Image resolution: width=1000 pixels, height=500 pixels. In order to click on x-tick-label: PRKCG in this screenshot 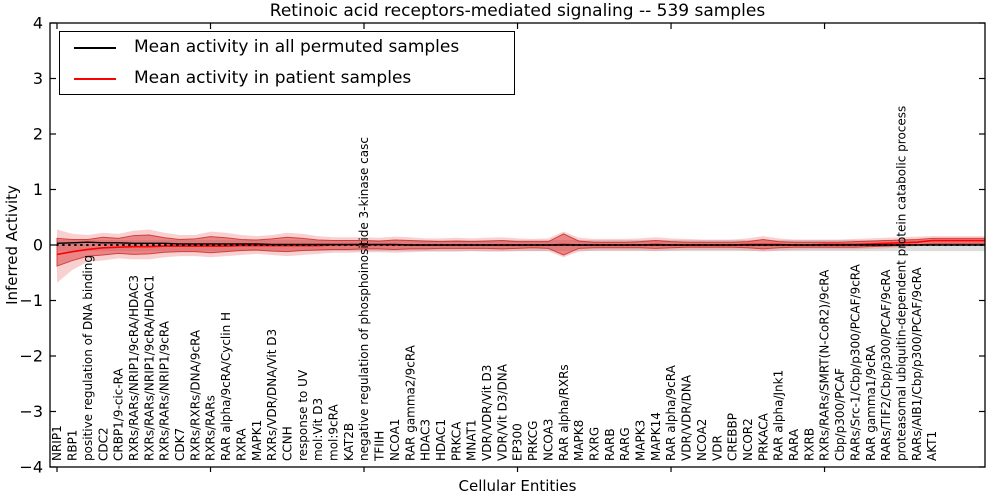, I will do `click(533, 441)`.